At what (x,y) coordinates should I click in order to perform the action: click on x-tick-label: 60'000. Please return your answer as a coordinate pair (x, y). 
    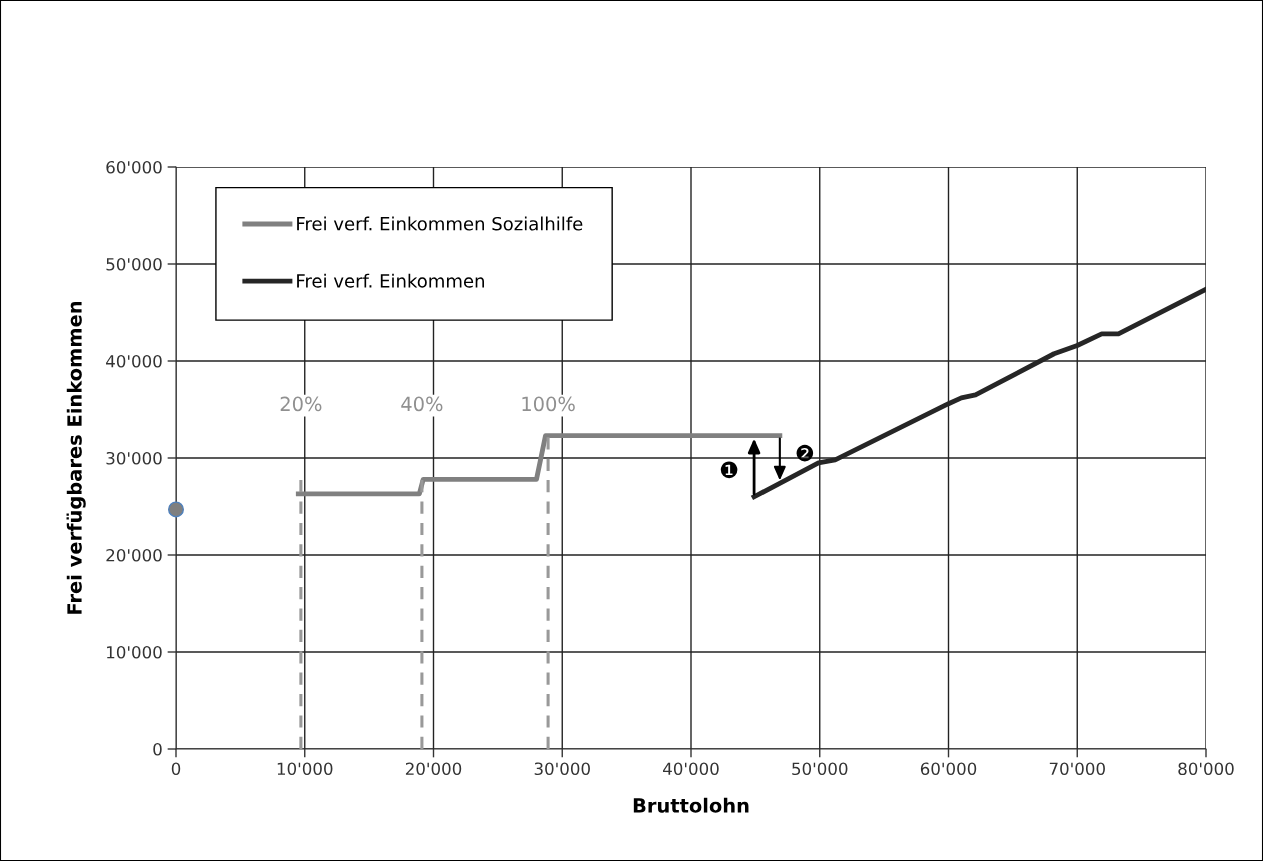
    Looking at the image, I should click on (948, 769).